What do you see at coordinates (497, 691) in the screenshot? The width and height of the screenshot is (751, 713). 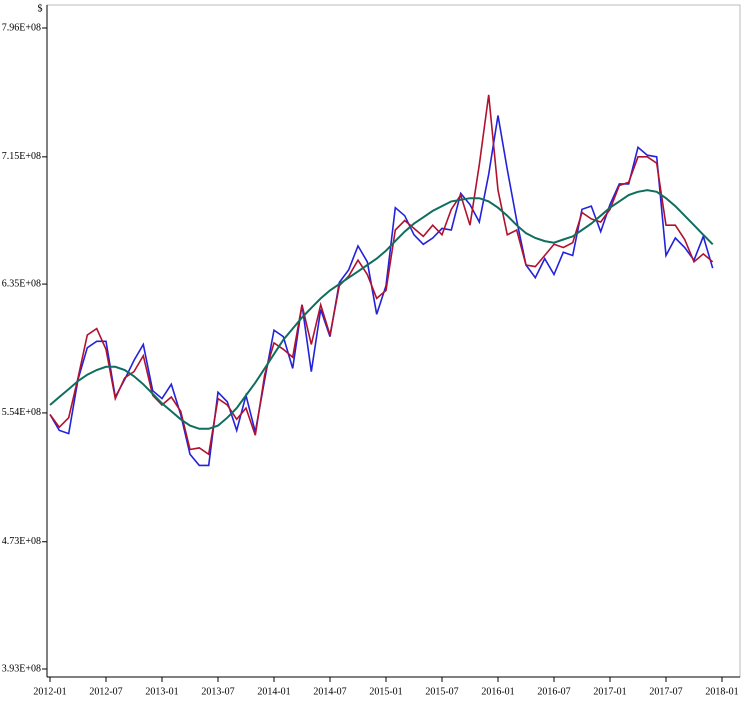 I see `x-tick-label: 2016-01` at bounding box center [497, 691].